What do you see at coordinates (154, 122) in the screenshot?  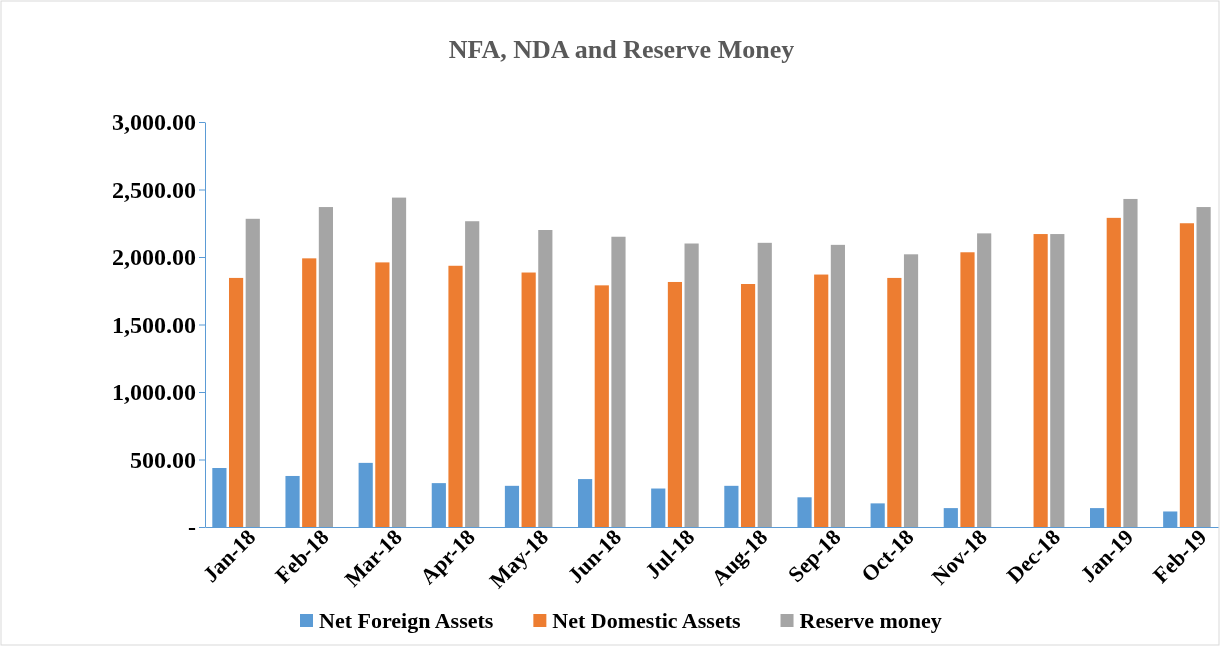 I see `y-tick-label: 3,000.00` at bounding box center [154, 122].